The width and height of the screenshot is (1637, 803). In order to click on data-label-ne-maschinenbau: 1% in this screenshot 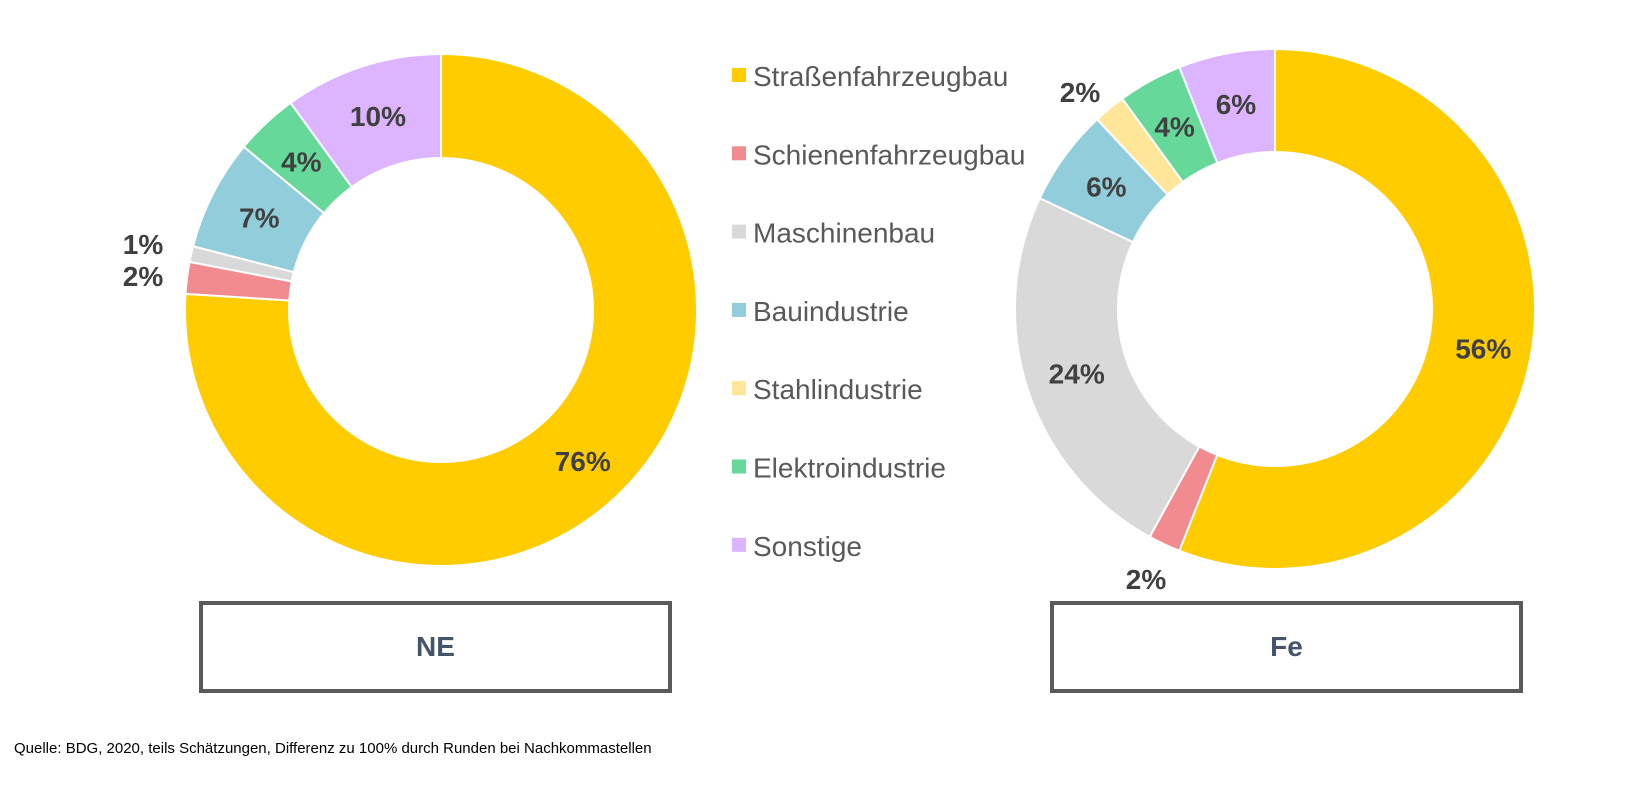, I will do `click(143, 244)`.